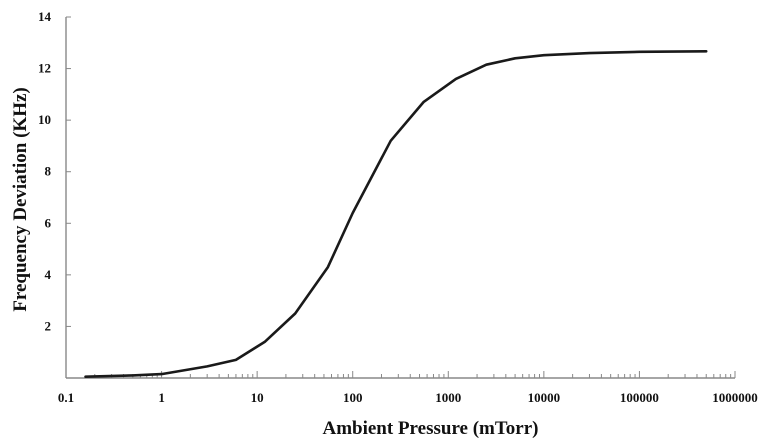 The image size is (763, 438). I want to click on y-tick-label: 4, so click(48, 274).